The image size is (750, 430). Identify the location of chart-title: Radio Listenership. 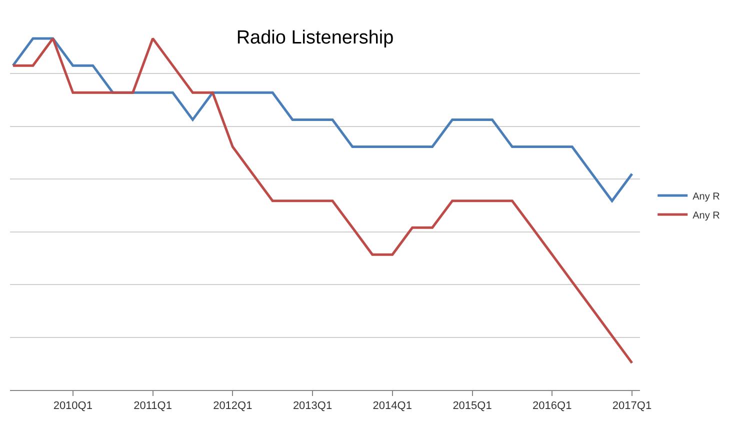
(315, 37).